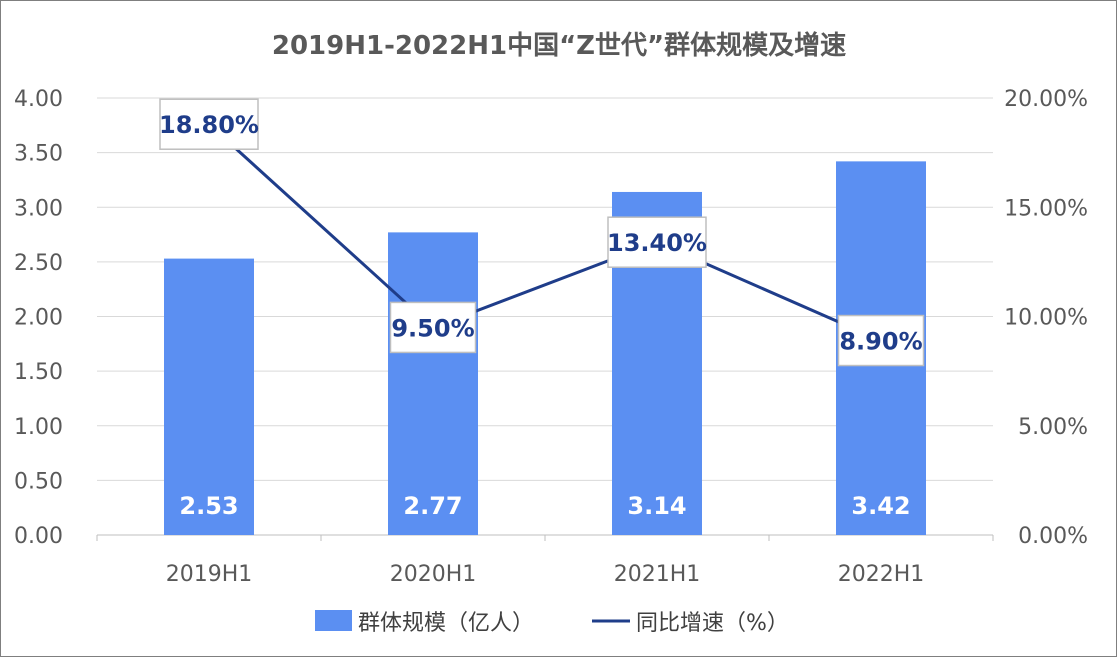  I want to click on line-label-text: 18.80%, so click(209, 125).